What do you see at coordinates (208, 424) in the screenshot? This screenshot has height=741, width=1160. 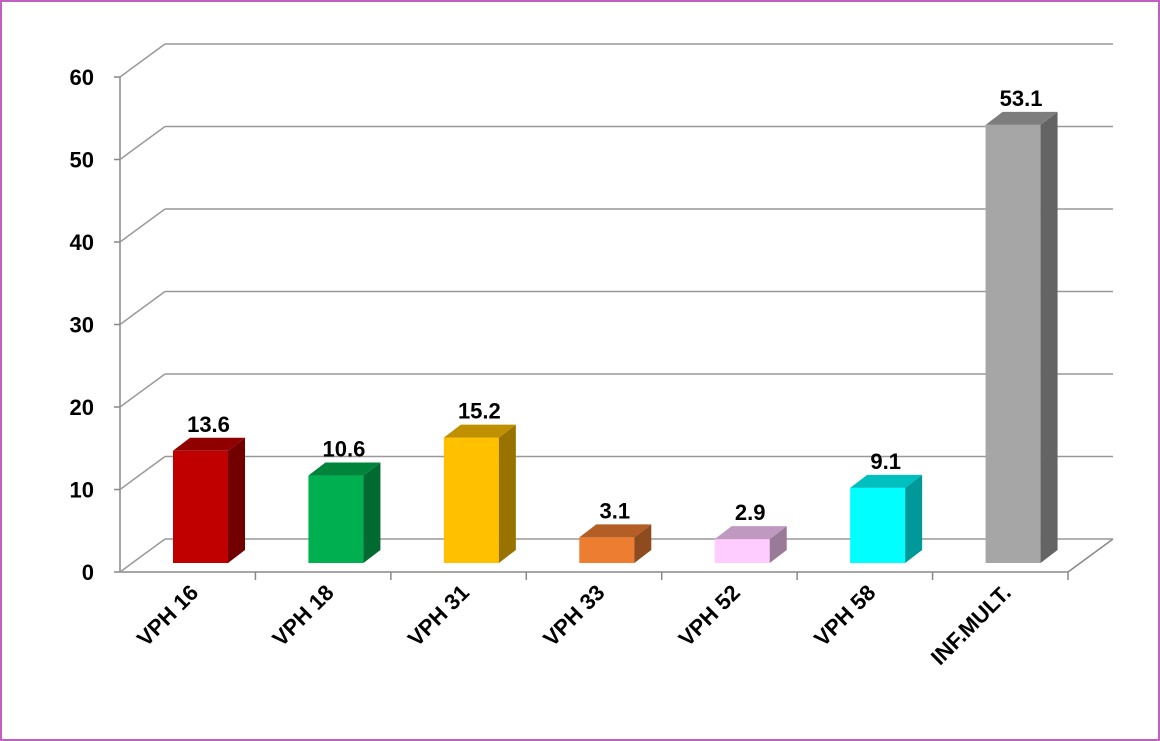 I see `value-label: 13.6` at bounding box center [208, 424].